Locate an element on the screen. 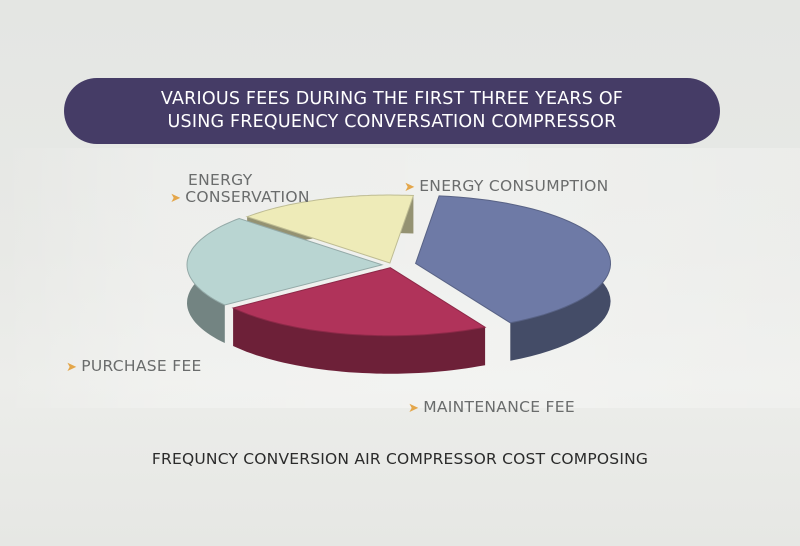 The height and width of the screenshot is (546, 800). slice-purchase-fee is located at coordinates (285, 261).